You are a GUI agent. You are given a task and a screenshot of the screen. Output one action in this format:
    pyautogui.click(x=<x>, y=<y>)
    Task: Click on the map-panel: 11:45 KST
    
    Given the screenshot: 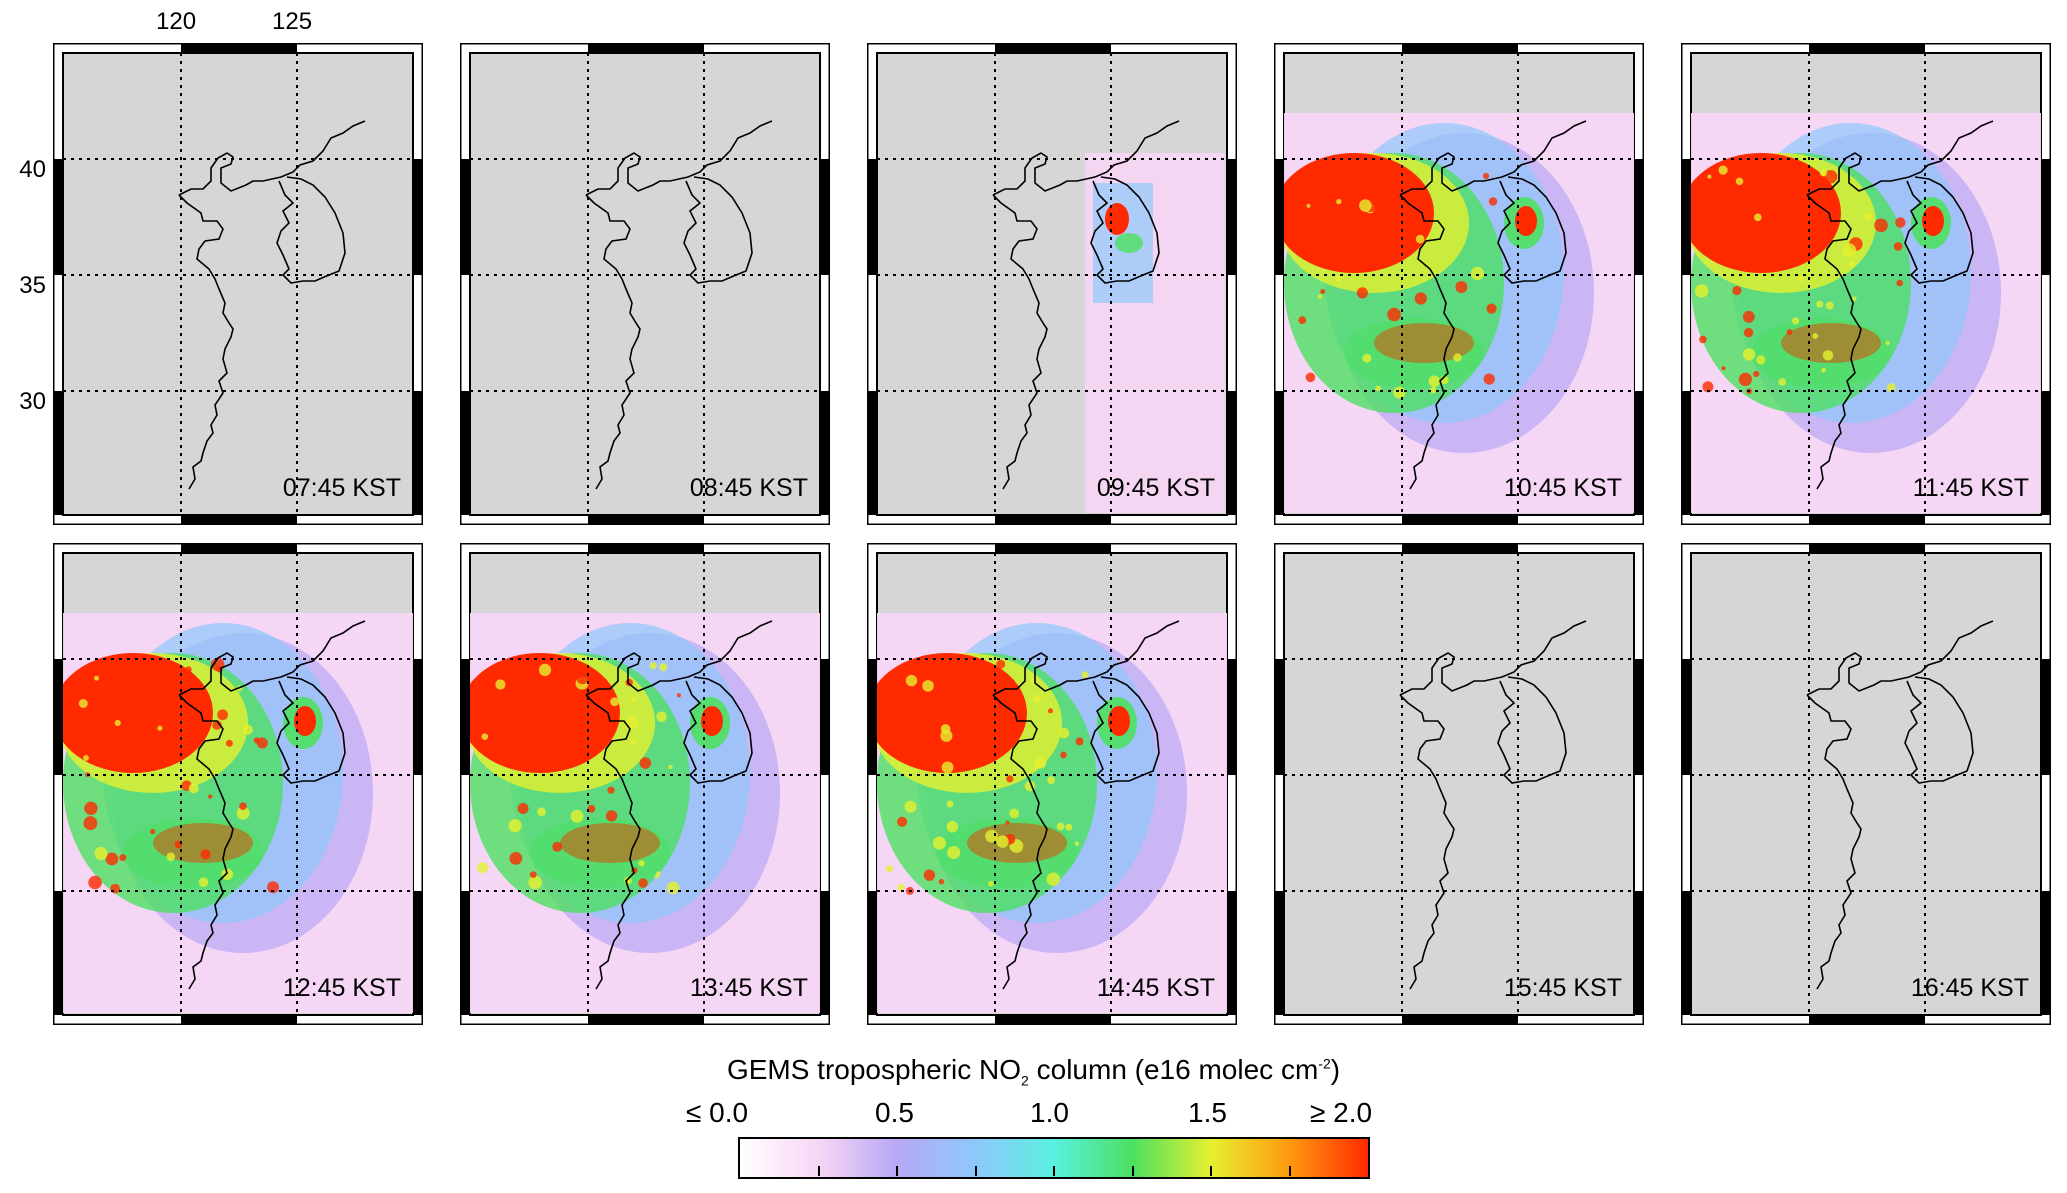 What is the action you would take?
    pyautogui.click(x=1866, y=284)
    